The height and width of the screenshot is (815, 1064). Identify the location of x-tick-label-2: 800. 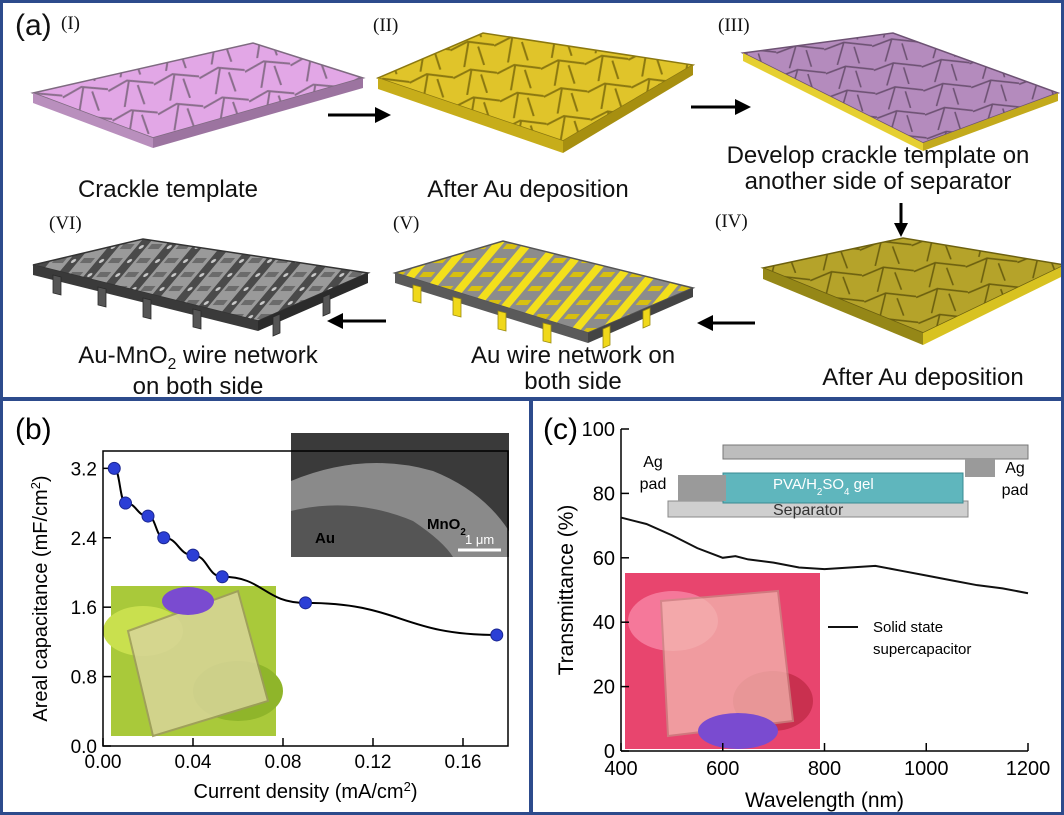
(824, 769).